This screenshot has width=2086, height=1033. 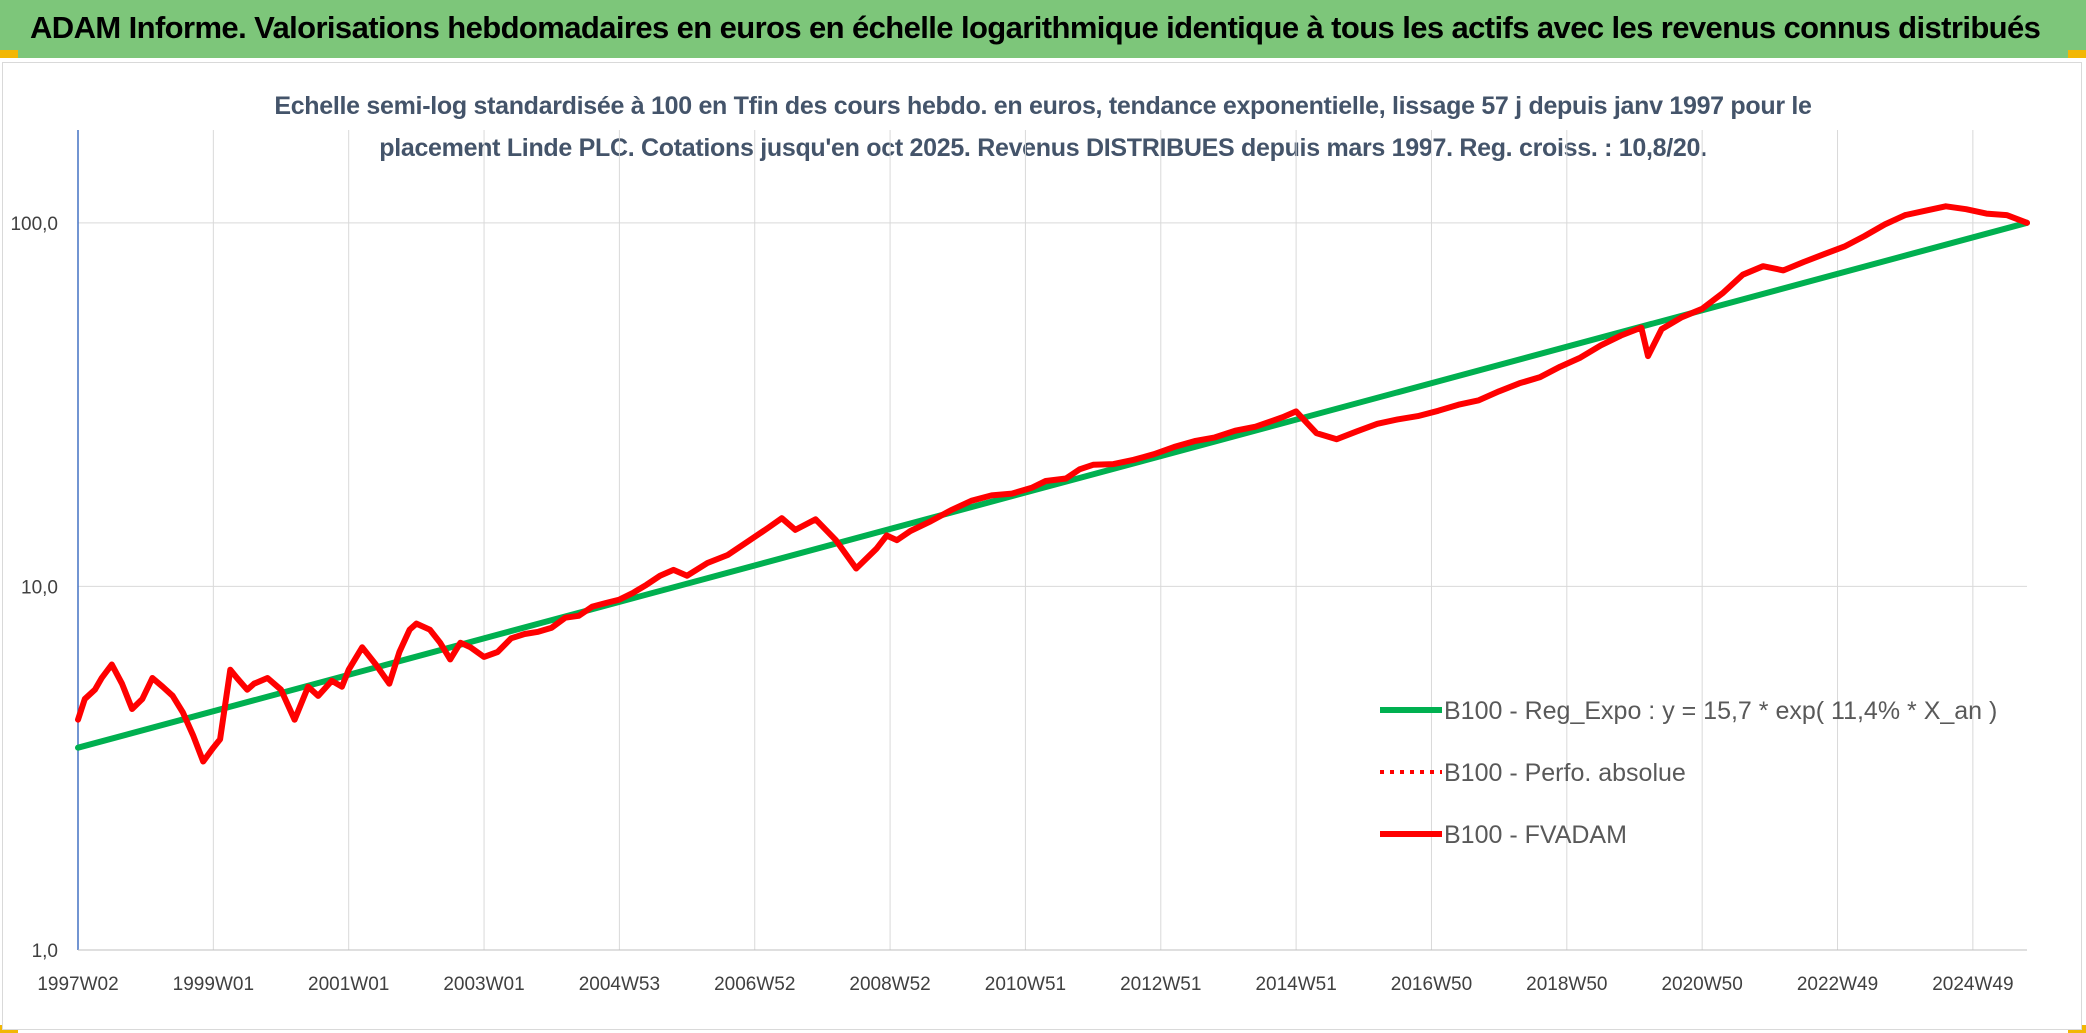 I want to click on corner-accent-top-left, so click(x=9, y=54).